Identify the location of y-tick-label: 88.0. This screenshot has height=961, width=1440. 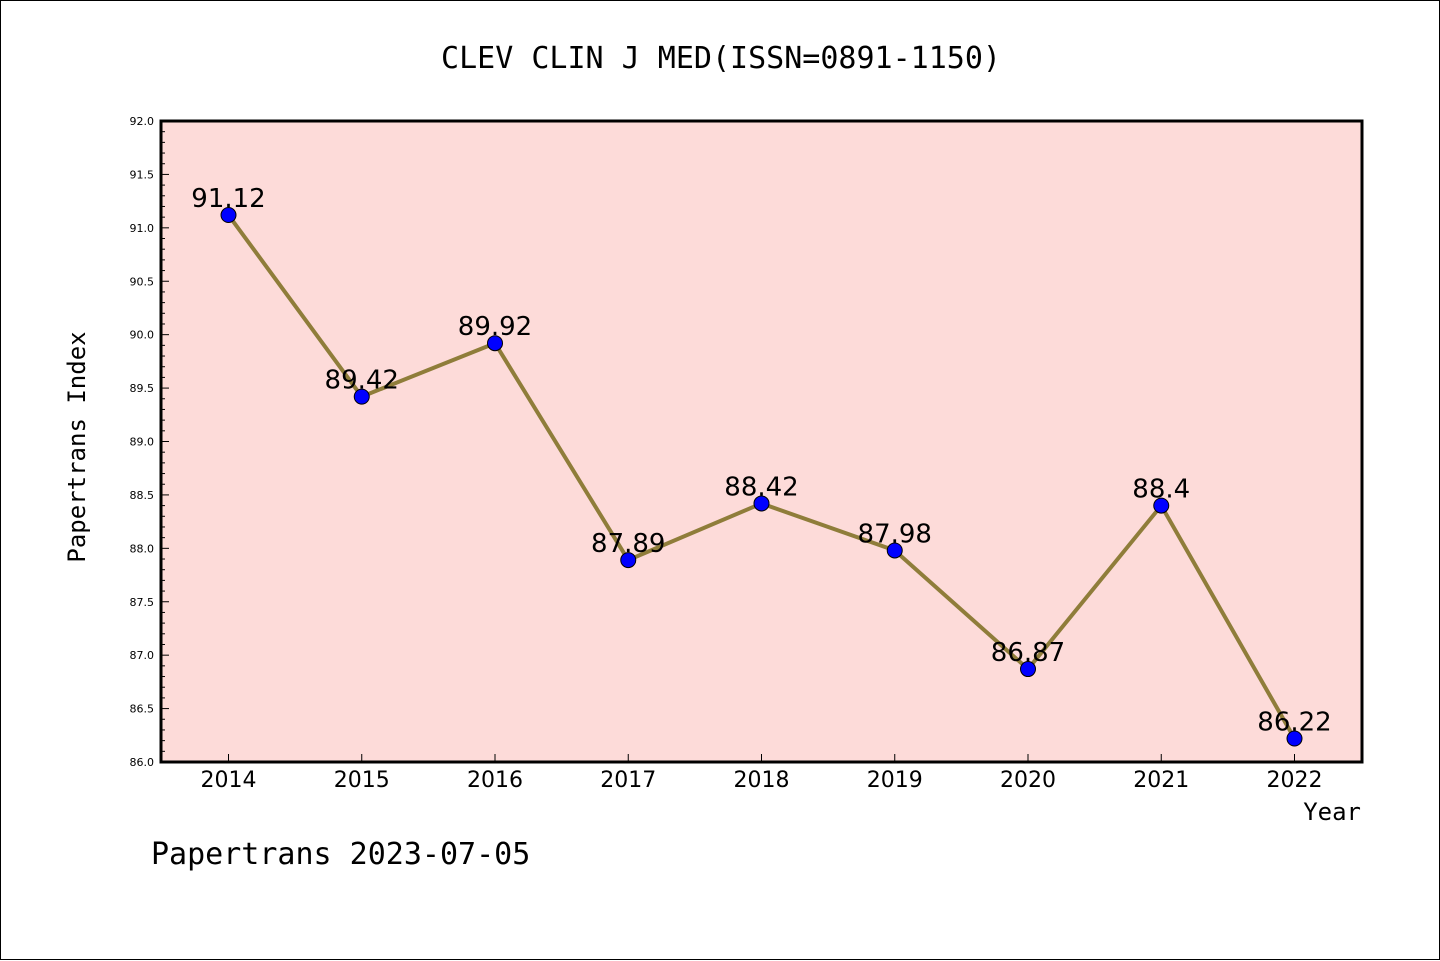
(142, 548).